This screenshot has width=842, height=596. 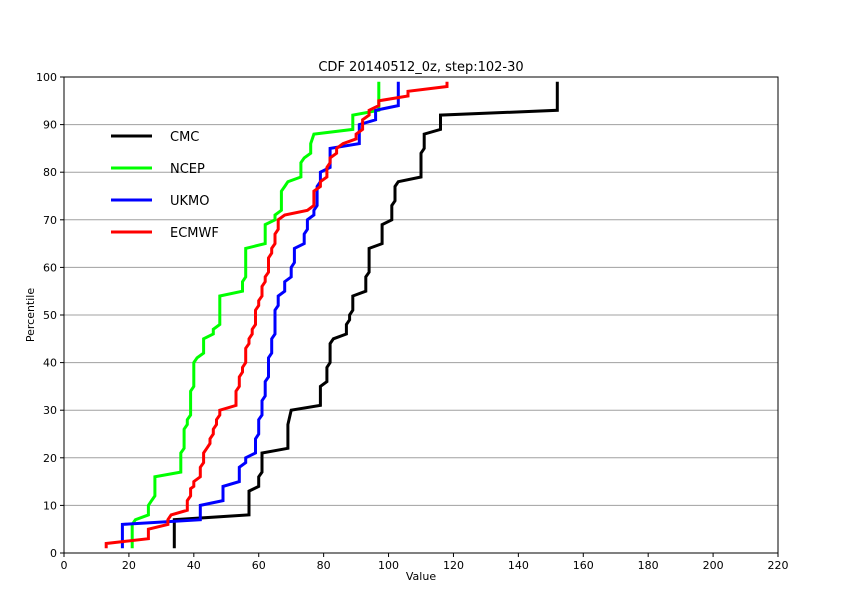 What do you see at coordinates (420, 67) in the screenshot?
I see `chart-title: CDF 20140512_0z, step:102-30` at bounding box center [420, 67].